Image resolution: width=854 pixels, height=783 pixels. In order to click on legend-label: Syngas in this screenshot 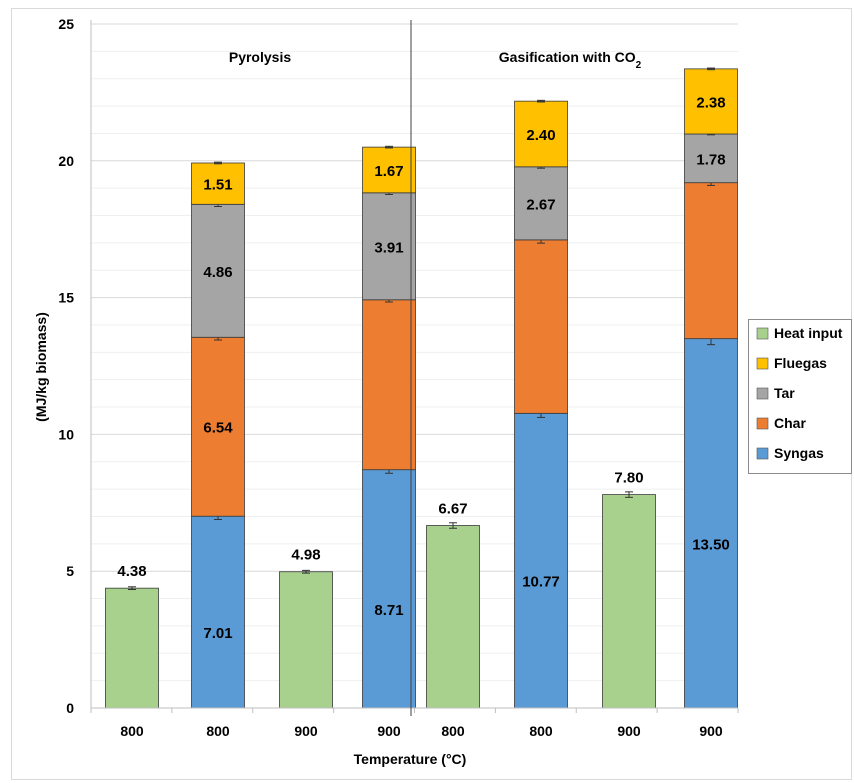, I will do `click(799, 453)`.